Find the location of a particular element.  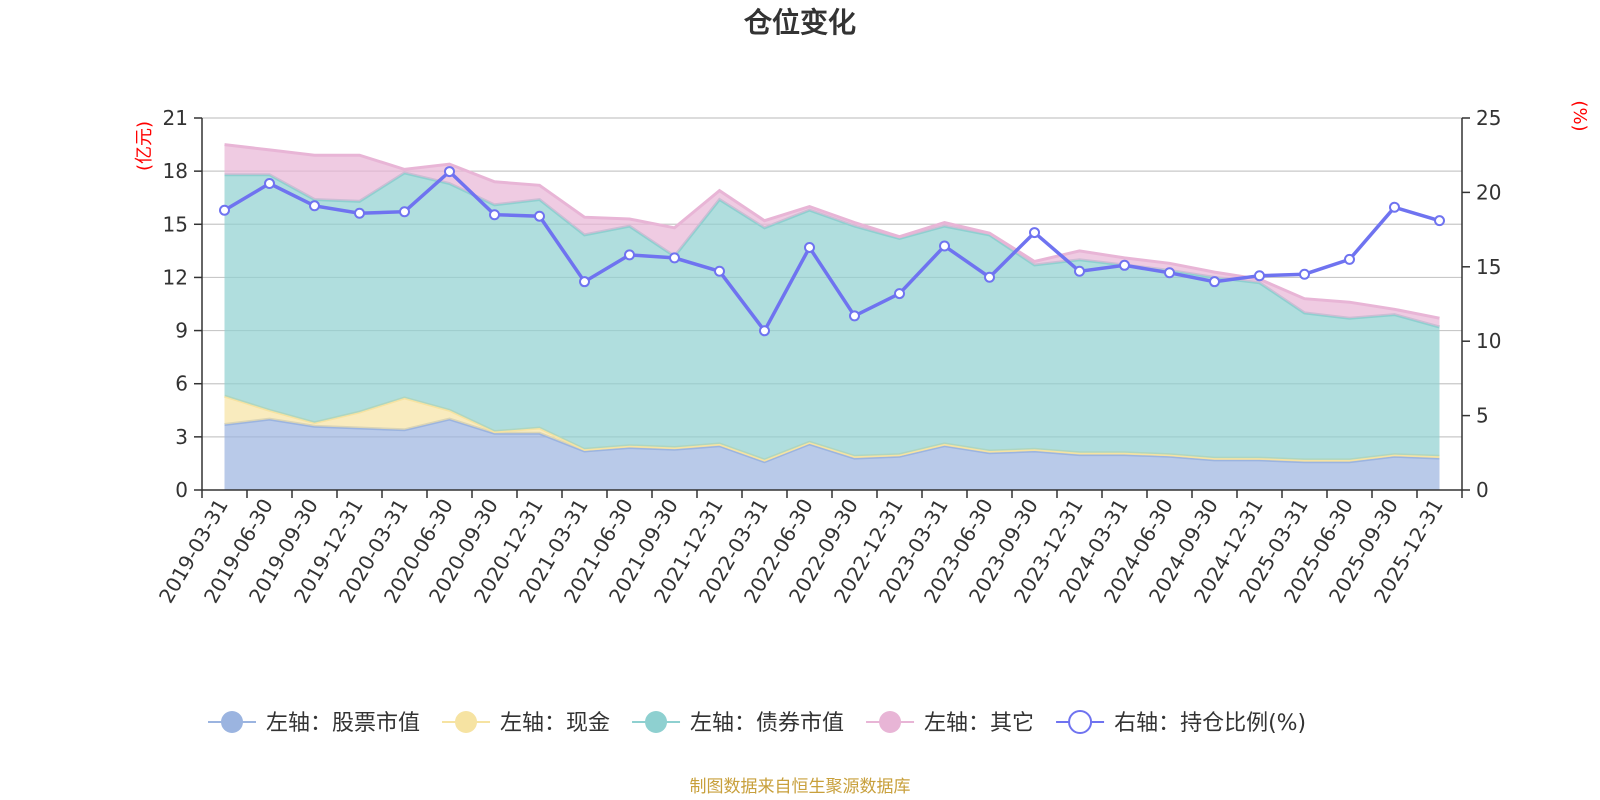

right-tick-label: 5 is located at coordinates (1482, 416).